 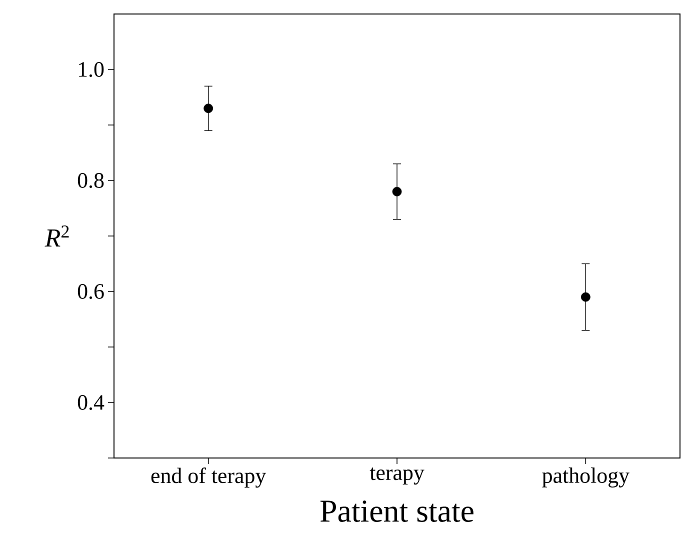 I want to click on y-axis-title: R$^{2}$, so click(x=56, y=236).